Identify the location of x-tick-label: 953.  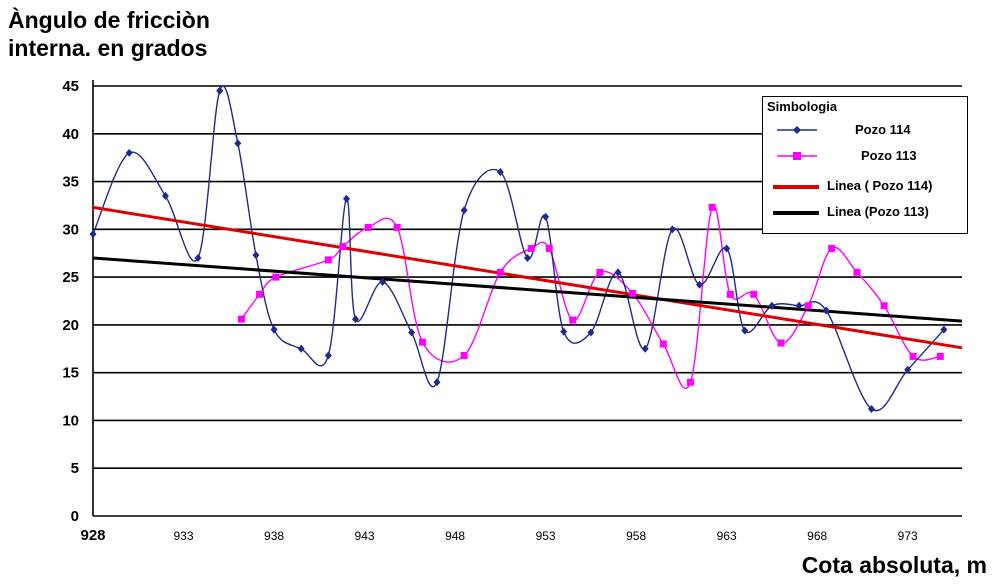
(546, 536).